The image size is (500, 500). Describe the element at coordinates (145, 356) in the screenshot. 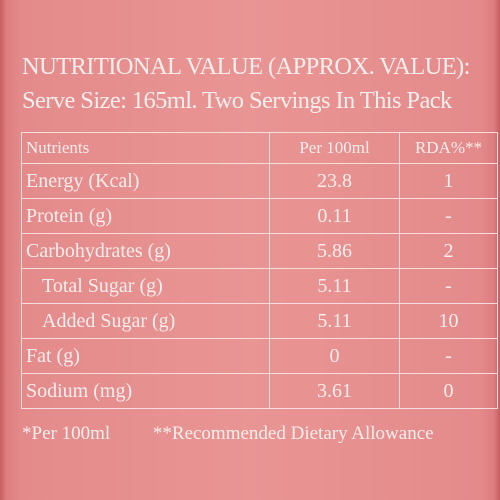

I see `nutrient-name-cell: Fat (g)` at that location.